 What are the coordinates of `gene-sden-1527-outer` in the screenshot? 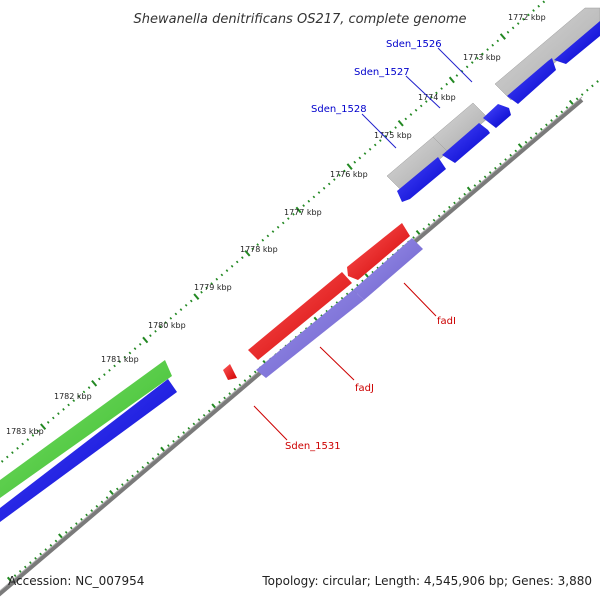 It's located at (460, 127).